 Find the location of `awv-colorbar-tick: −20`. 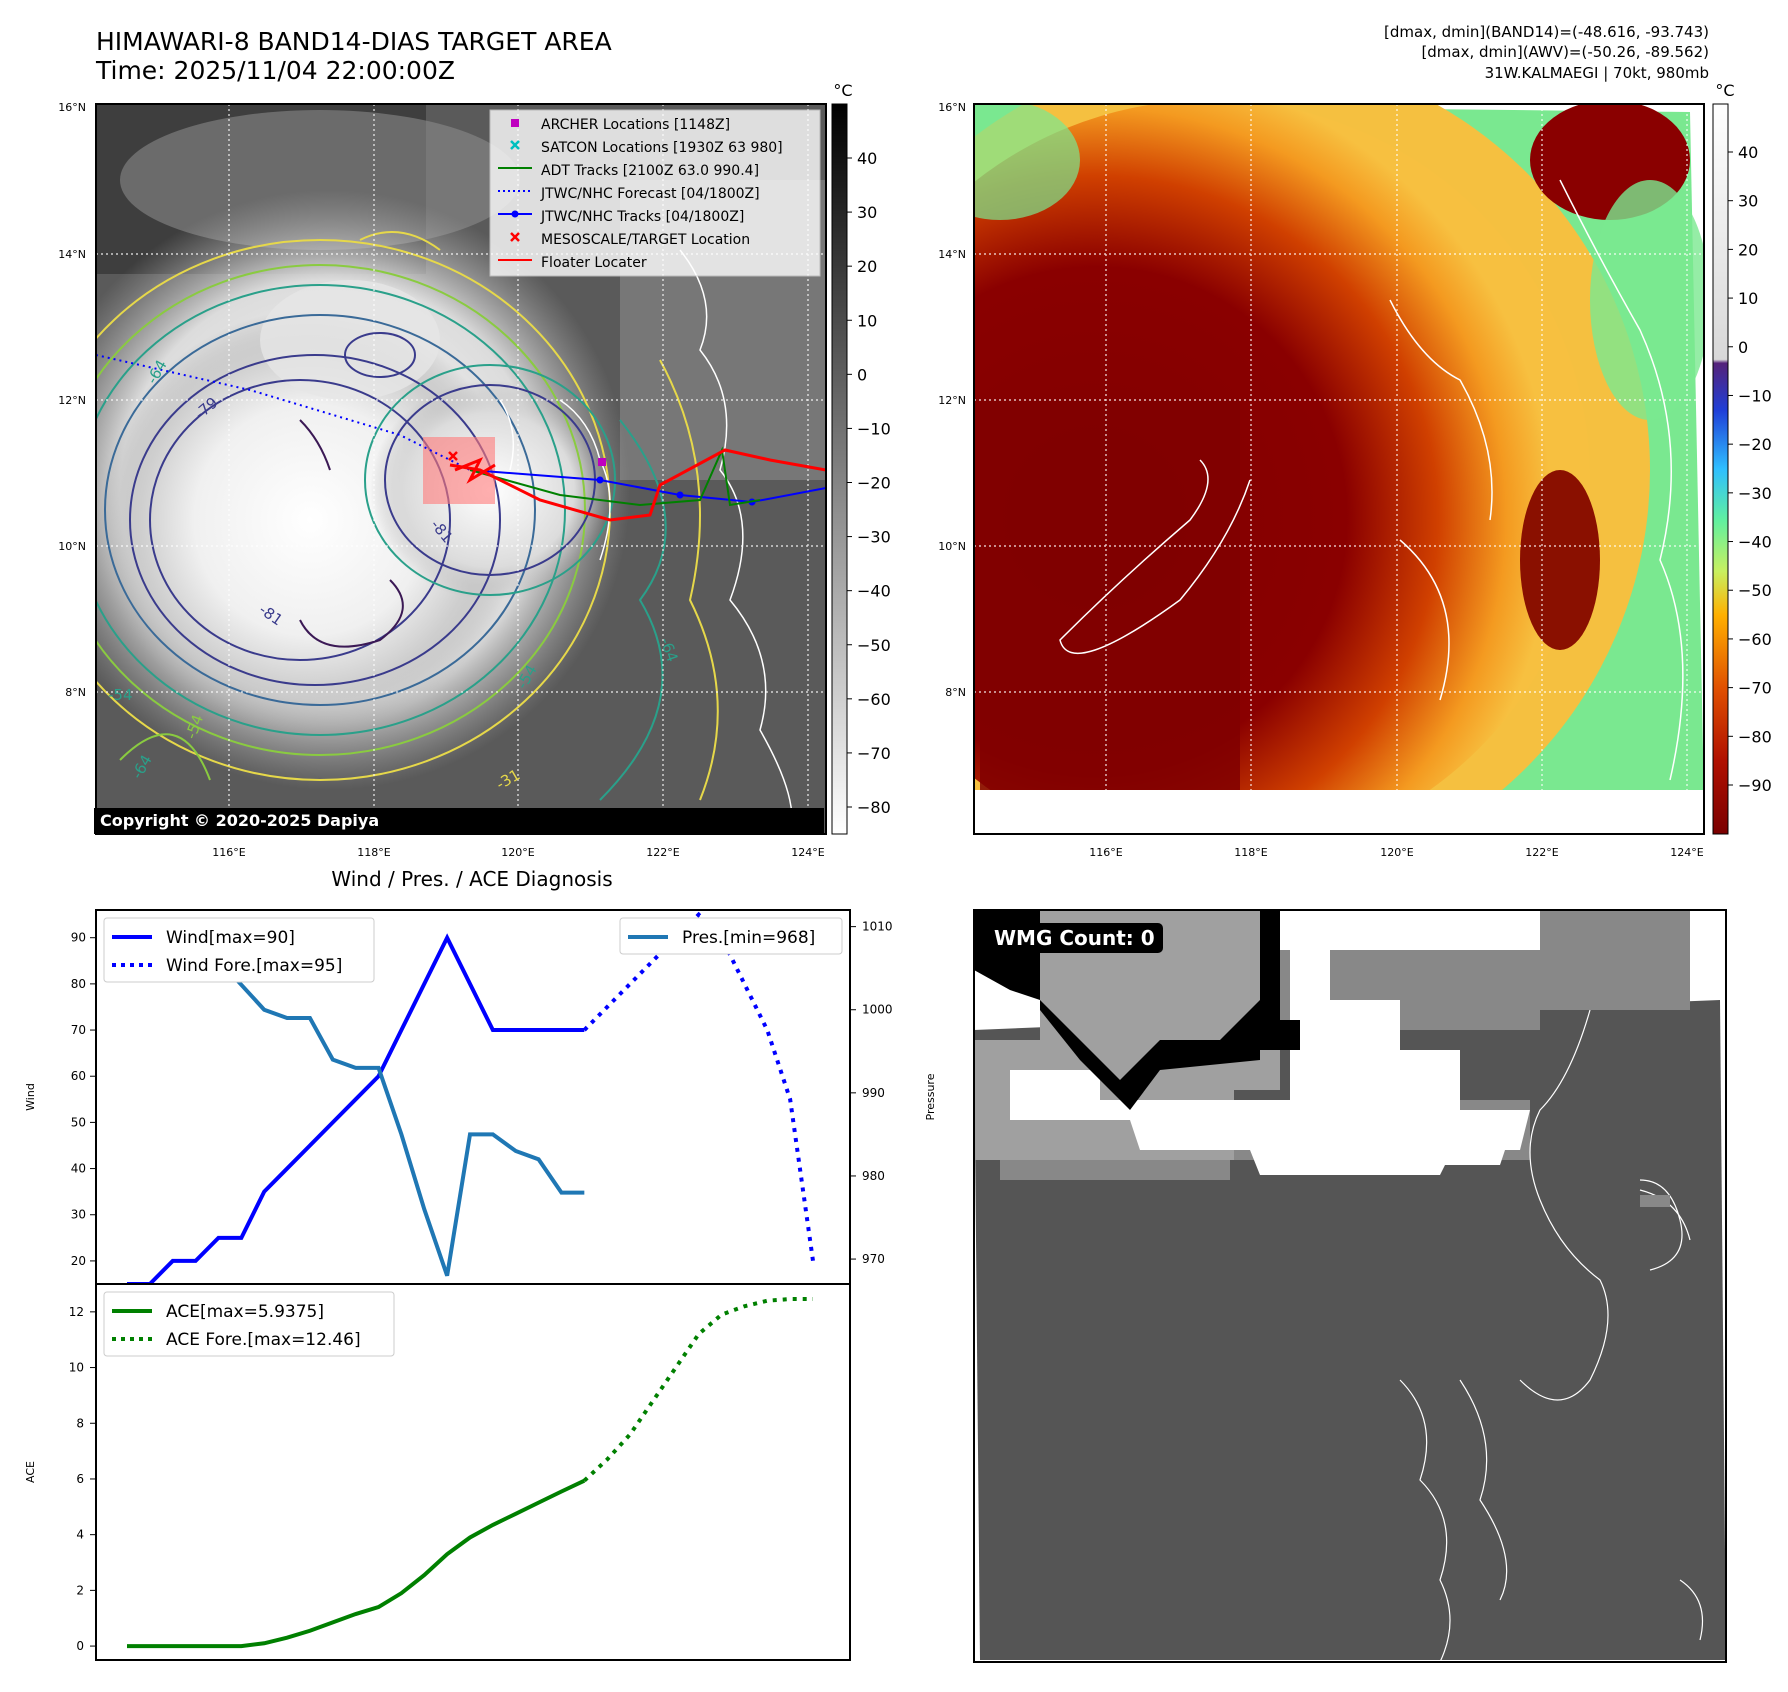

awv-colorbar-tick: −20 is located at coordinates (1755, 444).